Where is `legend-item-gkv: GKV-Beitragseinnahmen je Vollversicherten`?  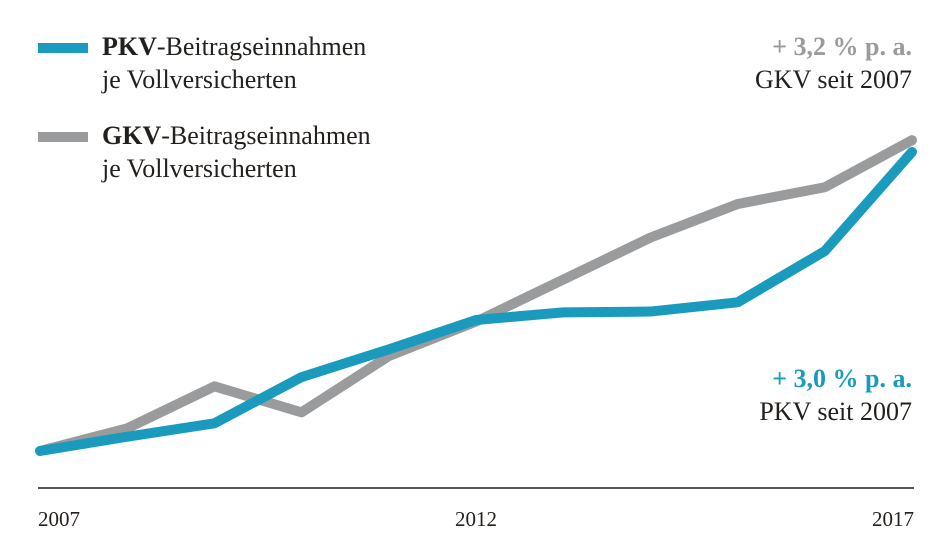 legend-item-gkv: GKV-Beitragseinnahmen je Vollversicherten is located at coordinates (204, 152).